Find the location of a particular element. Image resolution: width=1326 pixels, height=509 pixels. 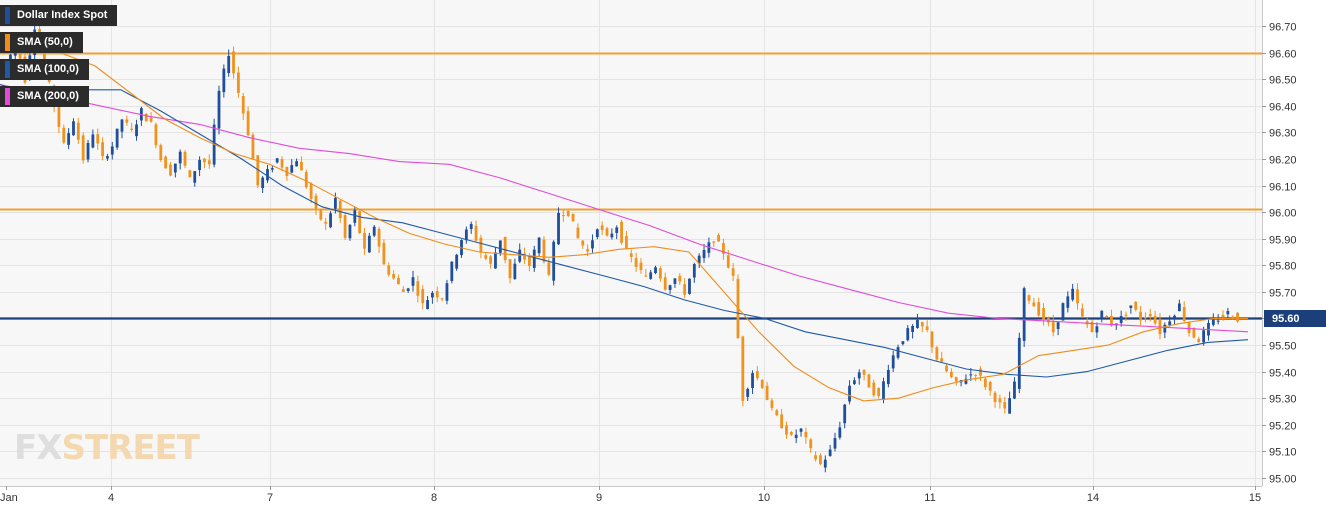

legend-item-sma-200: SMA (200,0) is located at coordinates (44, 96).